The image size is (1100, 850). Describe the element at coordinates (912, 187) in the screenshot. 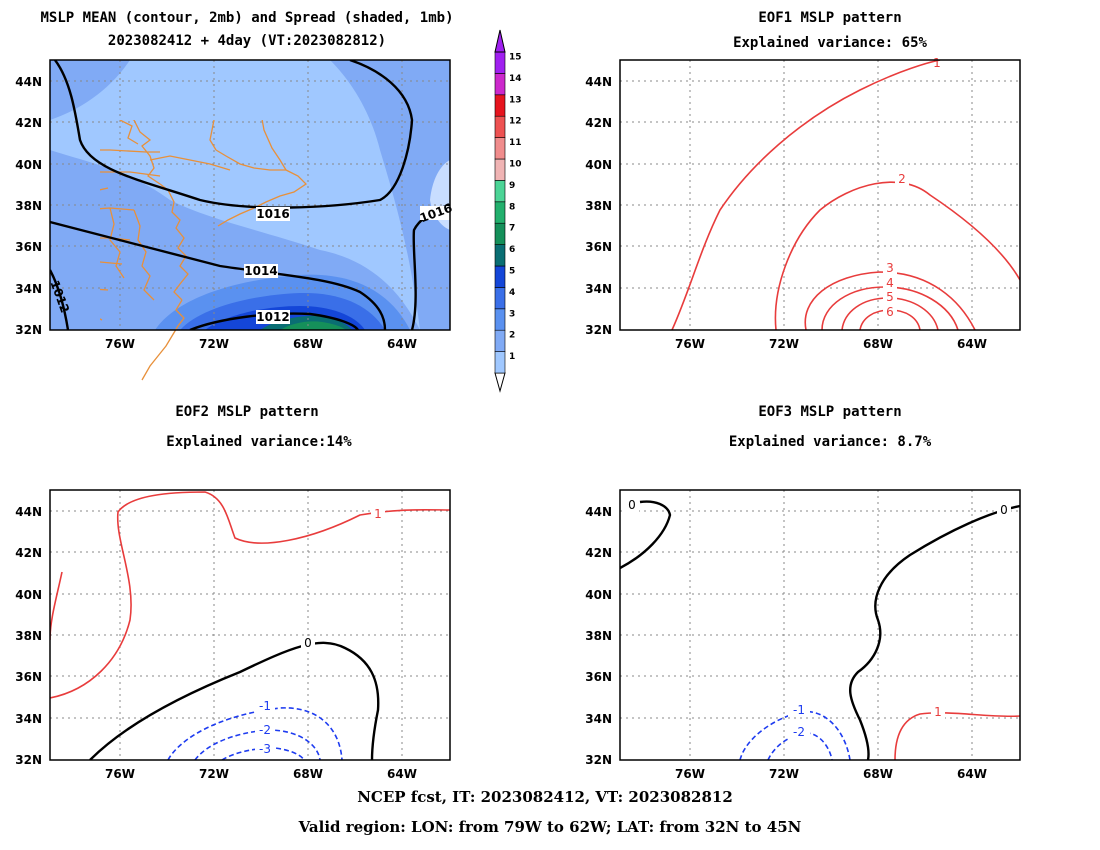

I see `eof1-contour-labels: 2 1 3 4 5 6` at that location.